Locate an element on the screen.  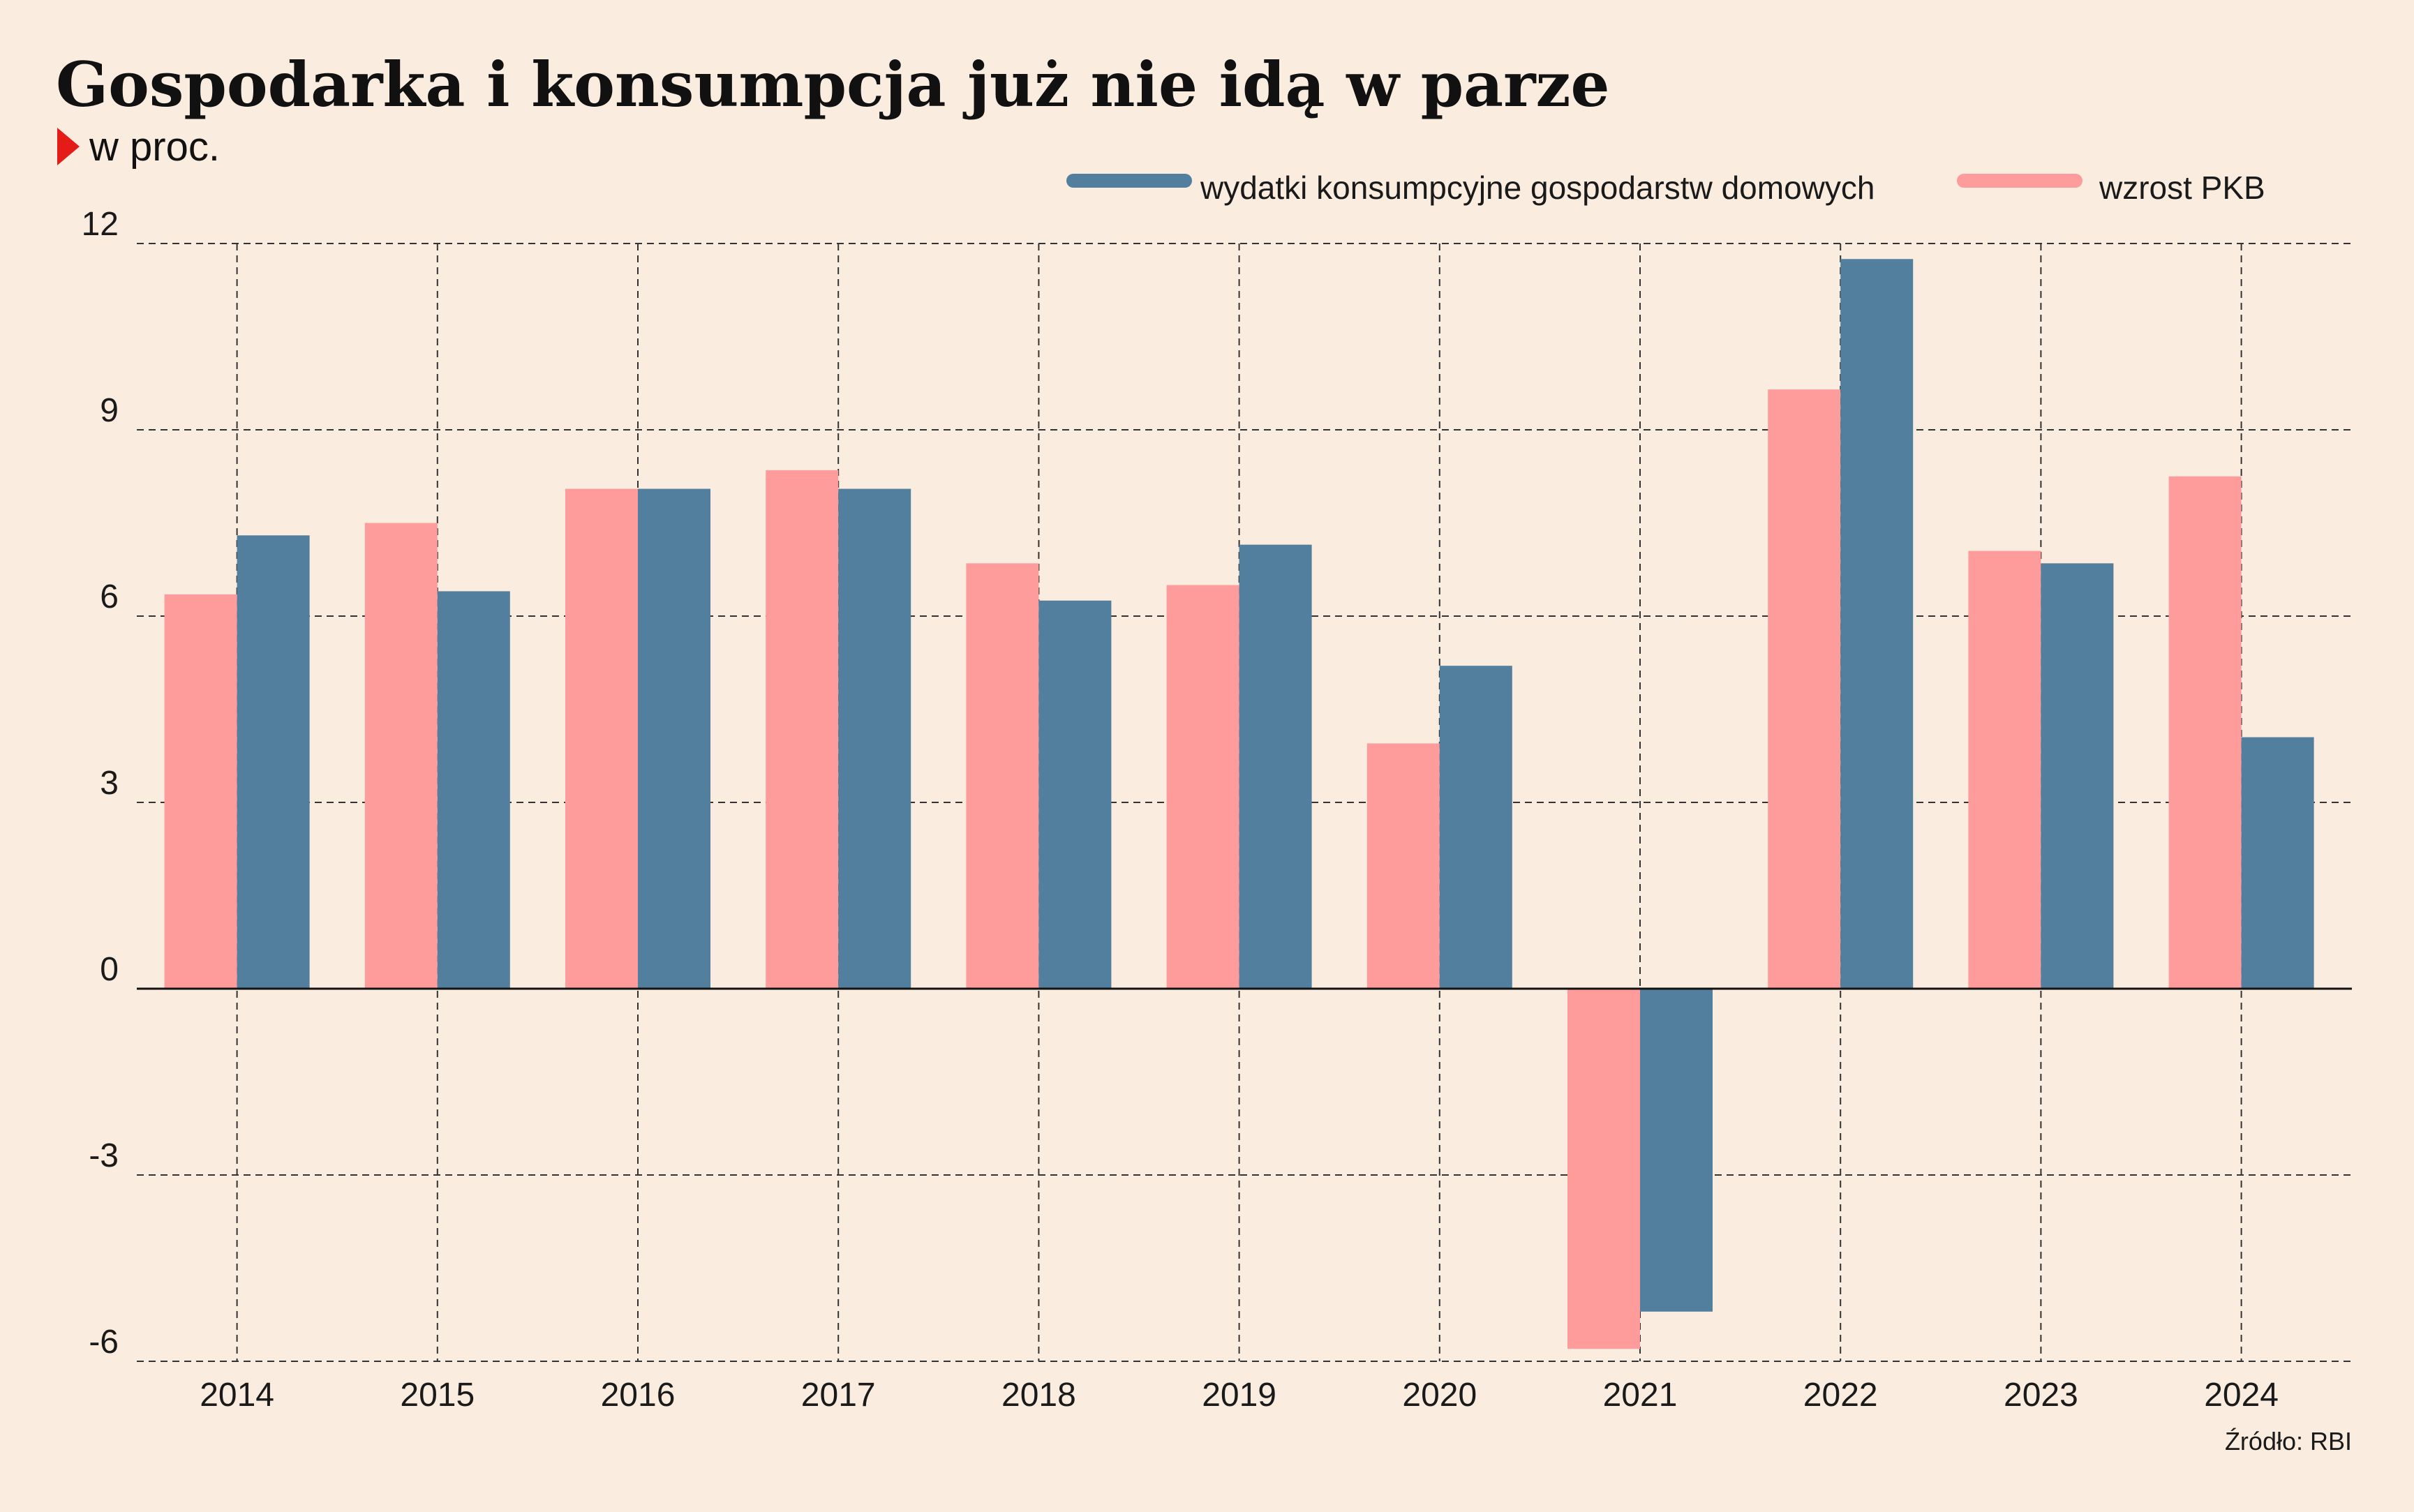
source-note: Źródło: RBI is located at coordinates (2288, 1441).